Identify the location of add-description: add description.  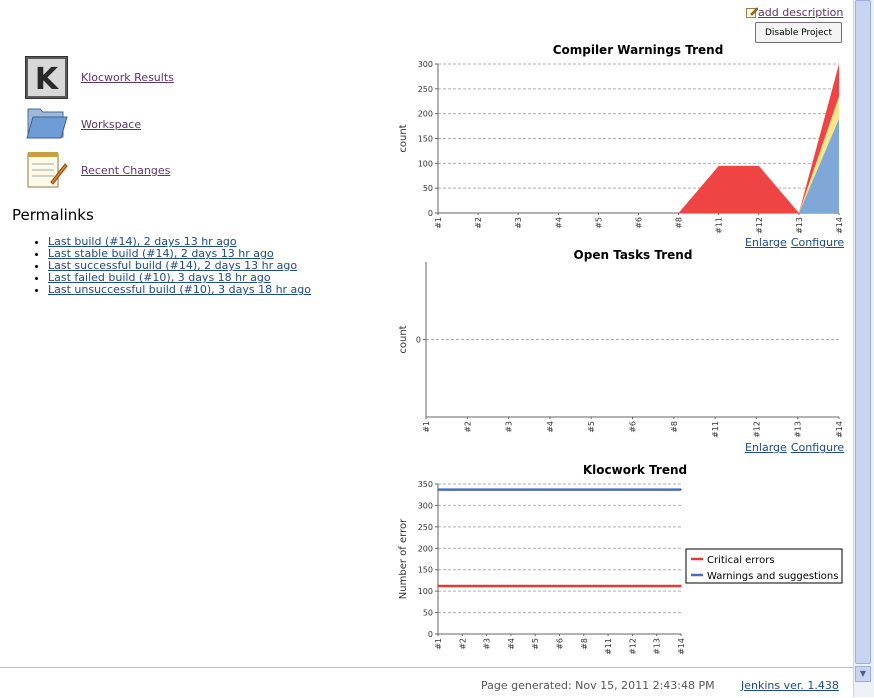
(794, 12).